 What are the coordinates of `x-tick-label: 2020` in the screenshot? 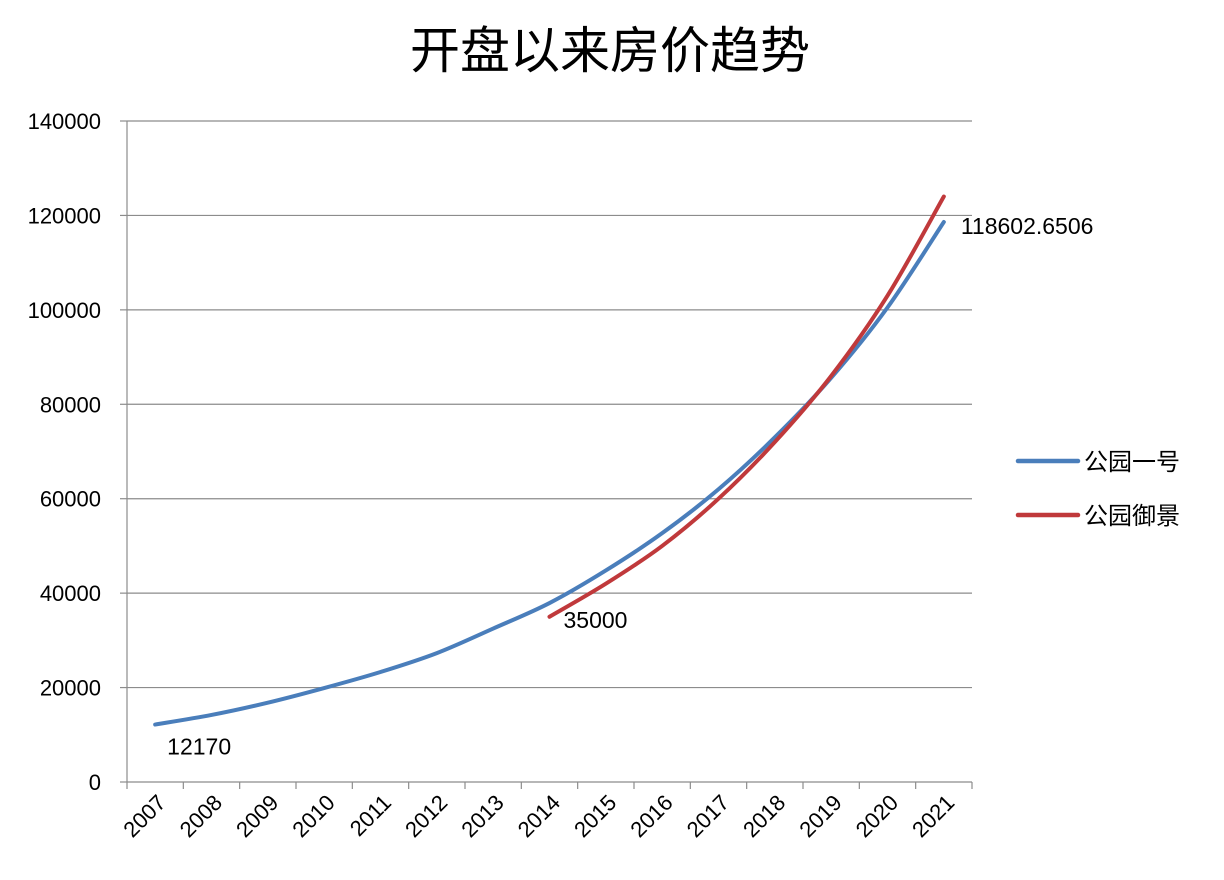 It's located at (877, 816).